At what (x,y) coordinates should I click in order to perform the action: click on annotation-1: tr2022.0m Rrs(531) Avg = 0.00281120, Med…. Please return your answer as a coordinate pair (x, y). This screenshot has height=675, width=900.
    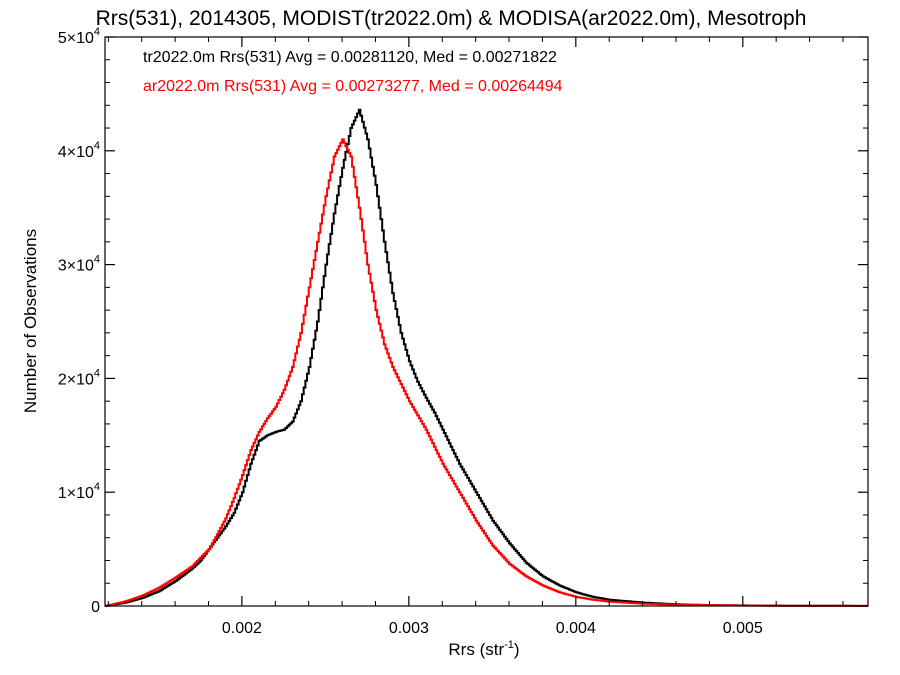
    Looking at the image, I should click on (350, 57).